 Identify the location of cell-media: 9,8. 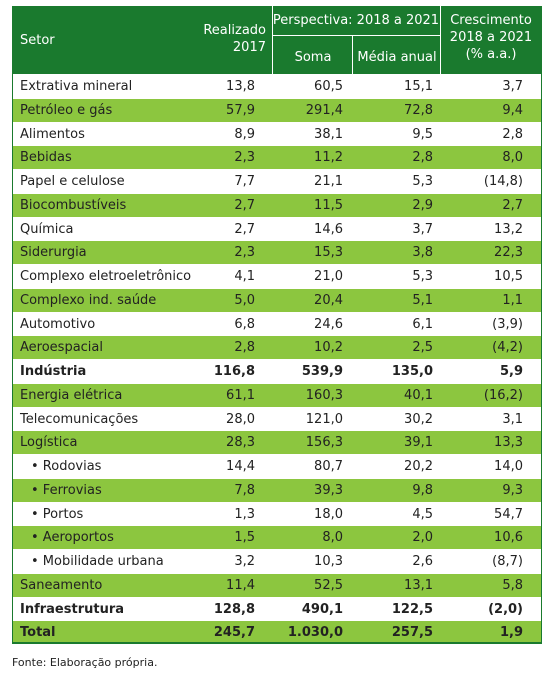
(422, 490).